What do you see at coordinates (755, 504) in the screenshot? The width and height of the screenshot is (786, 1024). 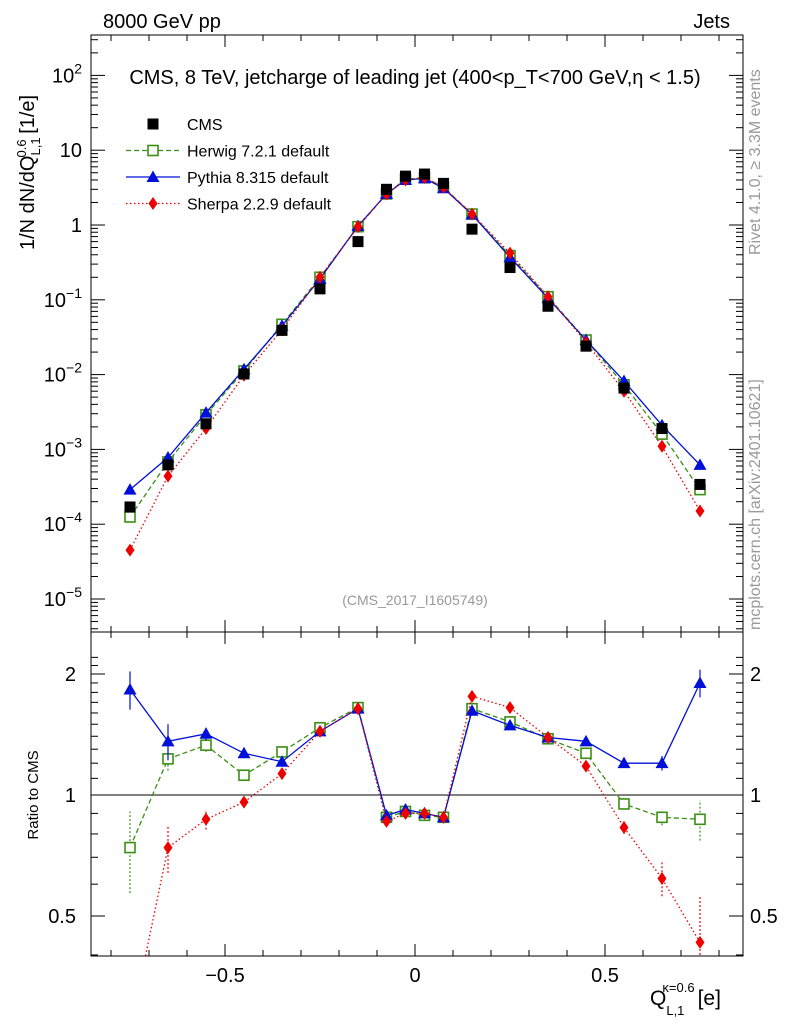 I see `mcplots-label: mcplots.cern.ch [arXiv:2401.10621]` at bounding box center [755, 504].